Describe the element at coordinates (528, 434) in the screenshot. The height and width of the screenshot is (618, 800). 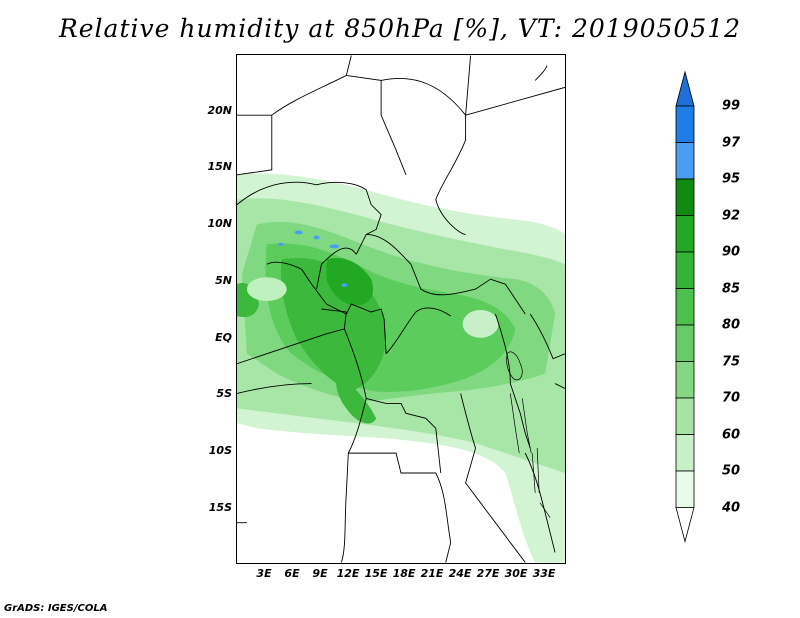
I see `lakes` at that location.